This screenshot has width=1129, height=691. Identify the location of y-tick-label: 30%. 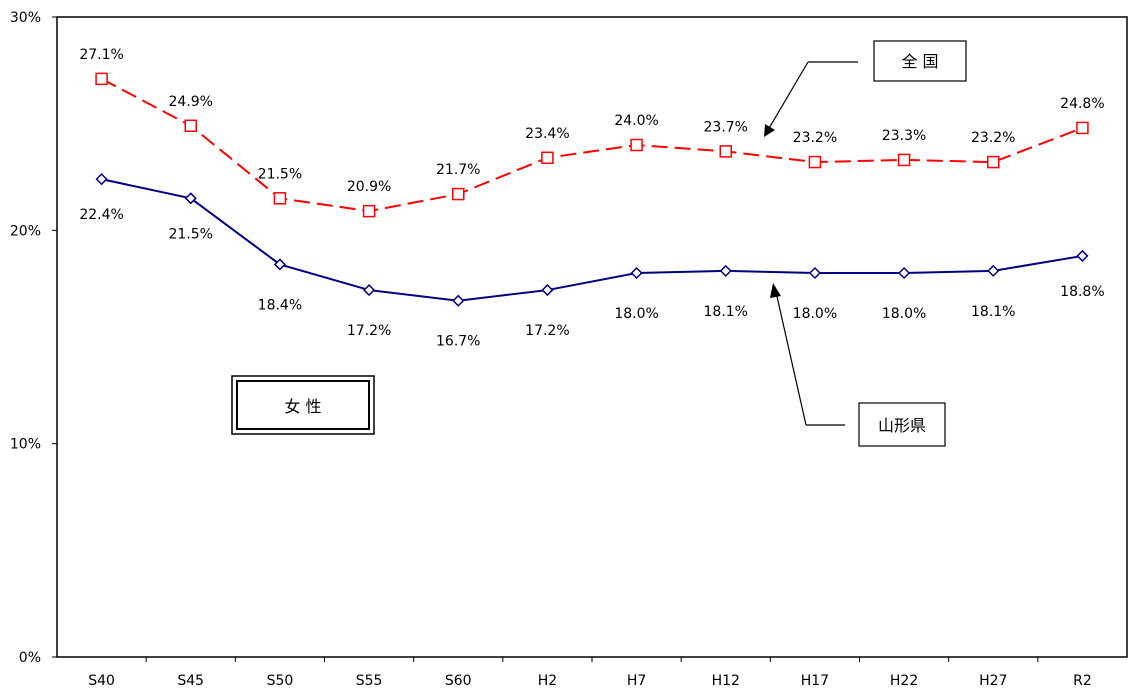
(25, 18).